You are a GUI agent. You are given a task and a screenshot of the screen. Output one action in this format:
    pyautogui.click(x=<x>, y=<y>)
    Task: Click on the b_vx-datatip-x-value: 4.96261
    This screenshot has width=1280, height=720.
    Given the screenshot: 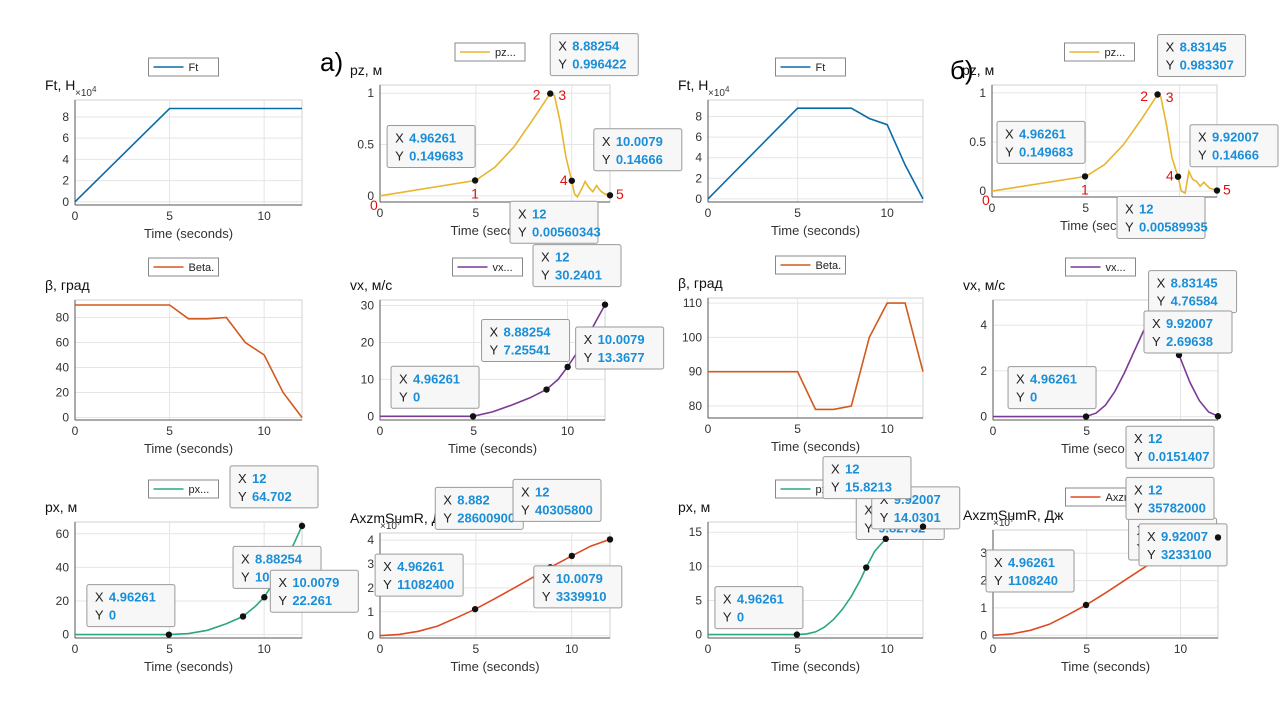 What is the action you would take?
    pyautogui.click(x=1053, y=379)
    